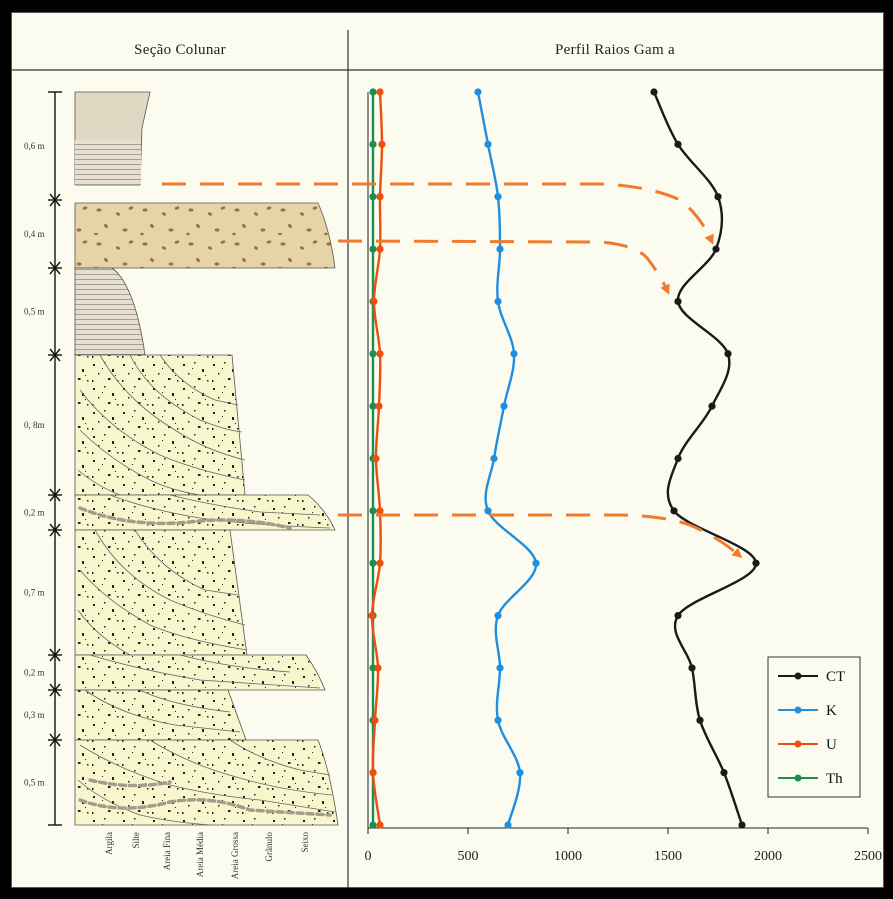 This screenshot has width=893, height=899. Describe the element at coordinates (109, 843) in the screenshot. I see `grain-size-label: Argila` at that location.